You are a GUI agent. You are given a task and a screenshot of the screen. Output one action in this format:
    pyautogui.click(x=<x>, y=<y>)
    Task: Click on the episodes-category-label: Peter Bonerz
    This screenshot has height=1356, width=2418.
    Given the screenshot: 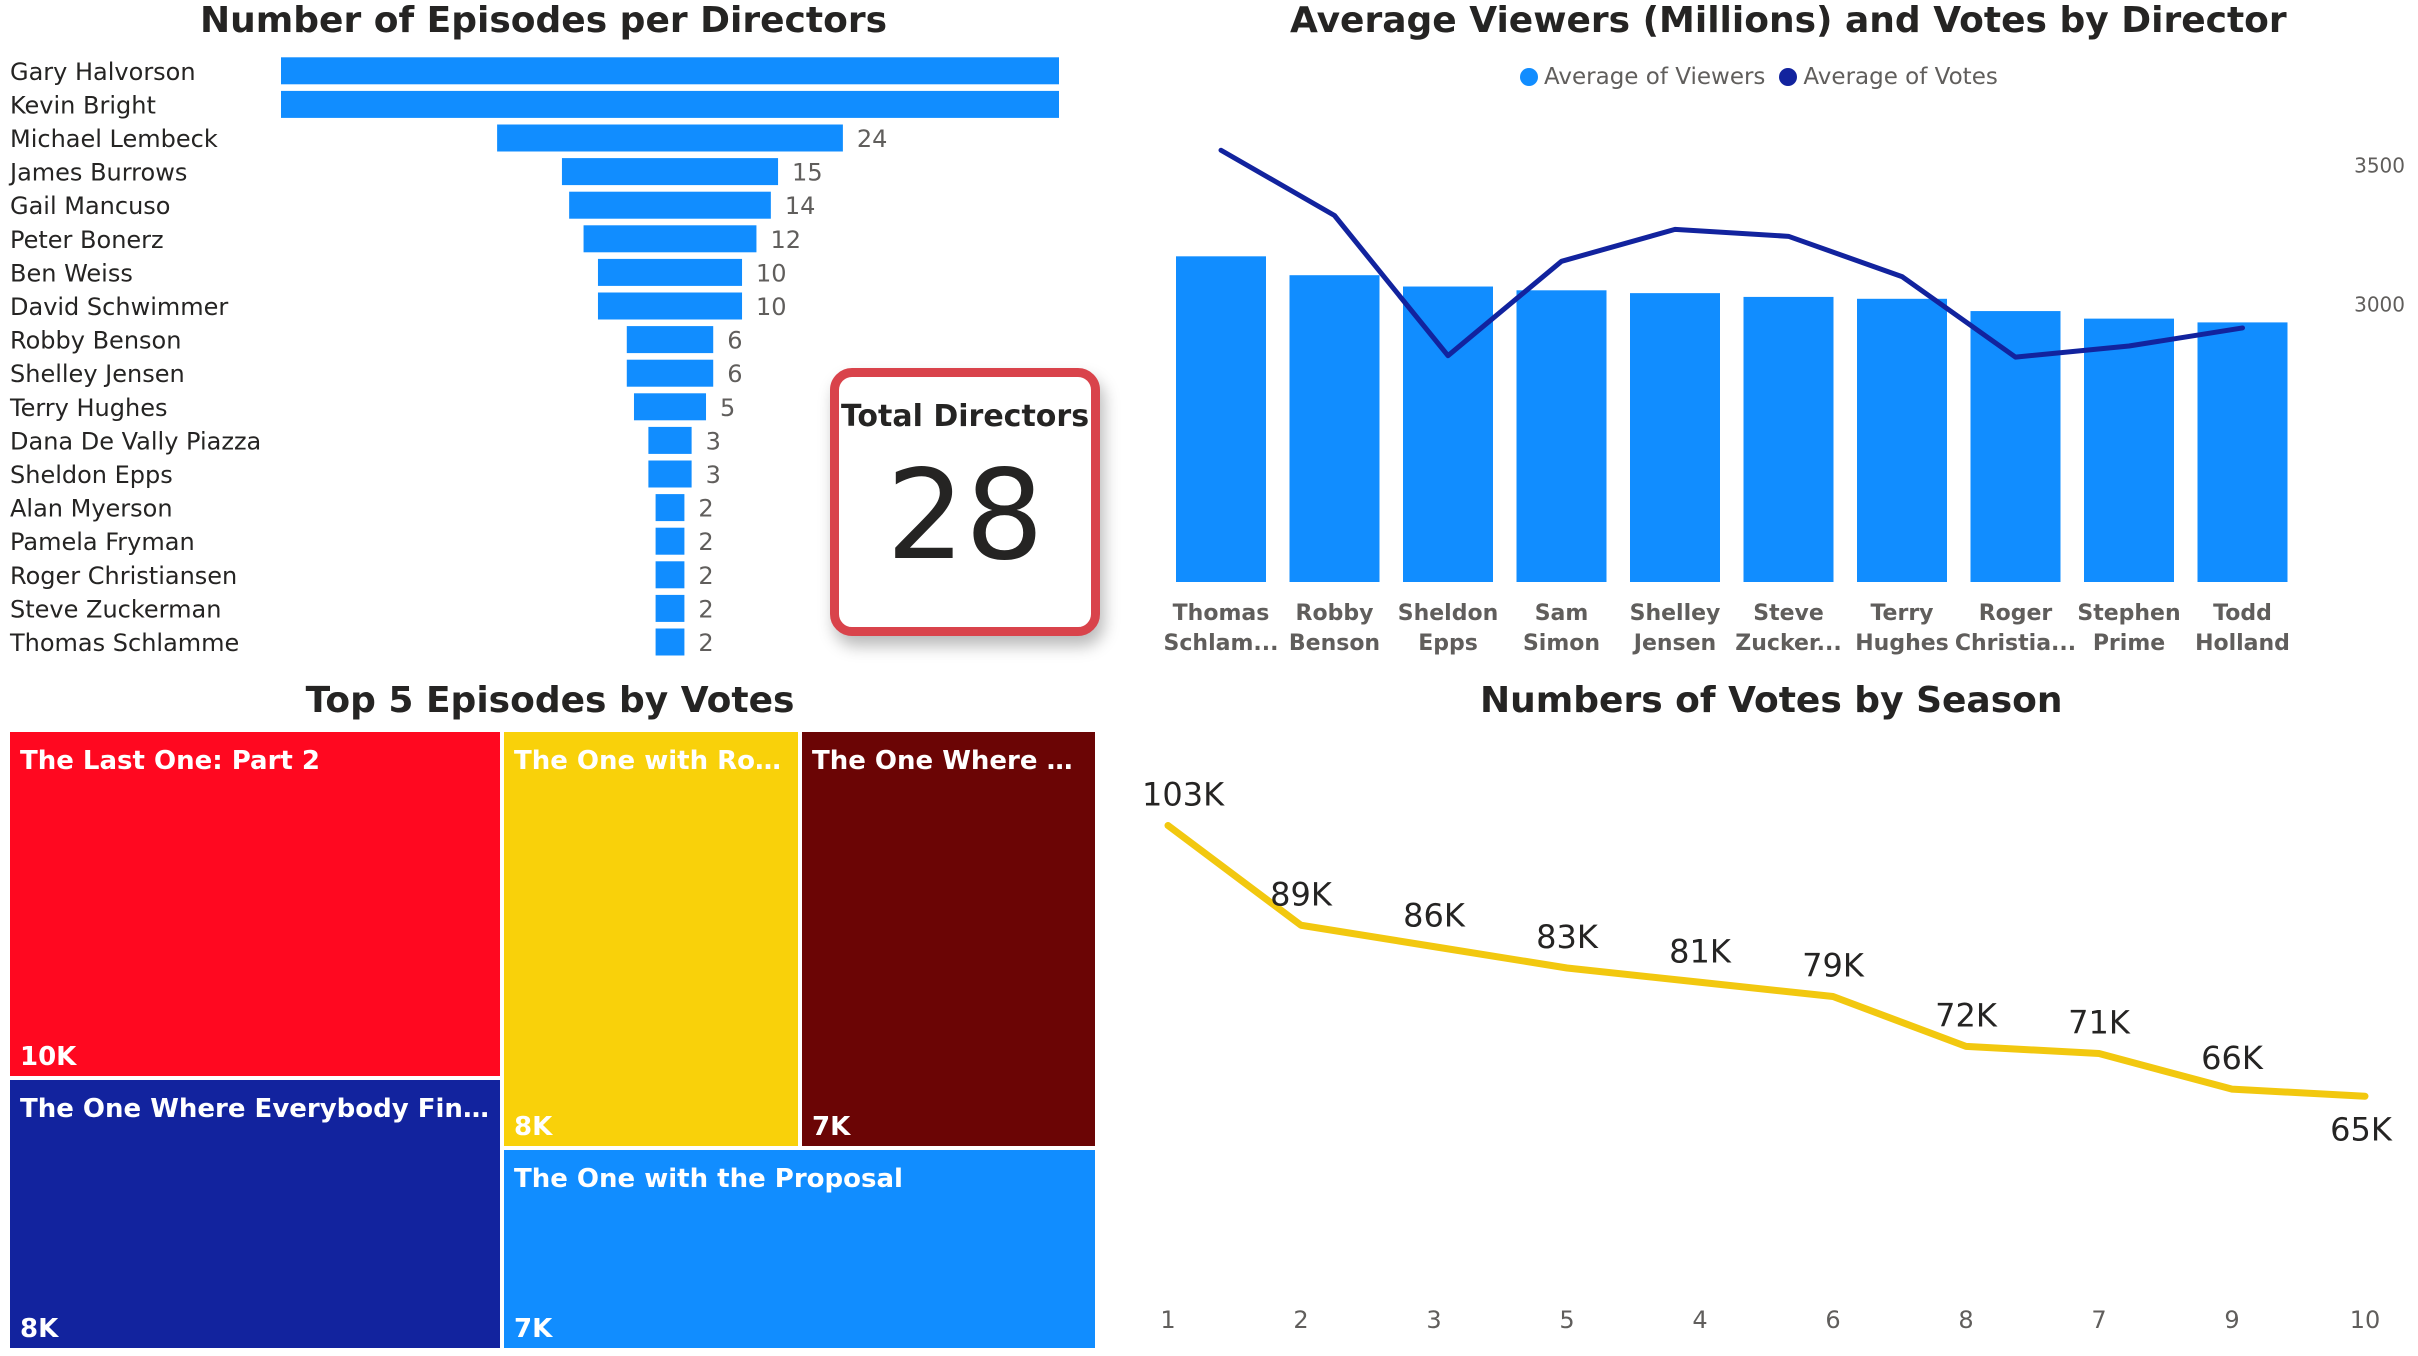 What is the action you would take?
    pyautogui.click(x=87, y=240)
    